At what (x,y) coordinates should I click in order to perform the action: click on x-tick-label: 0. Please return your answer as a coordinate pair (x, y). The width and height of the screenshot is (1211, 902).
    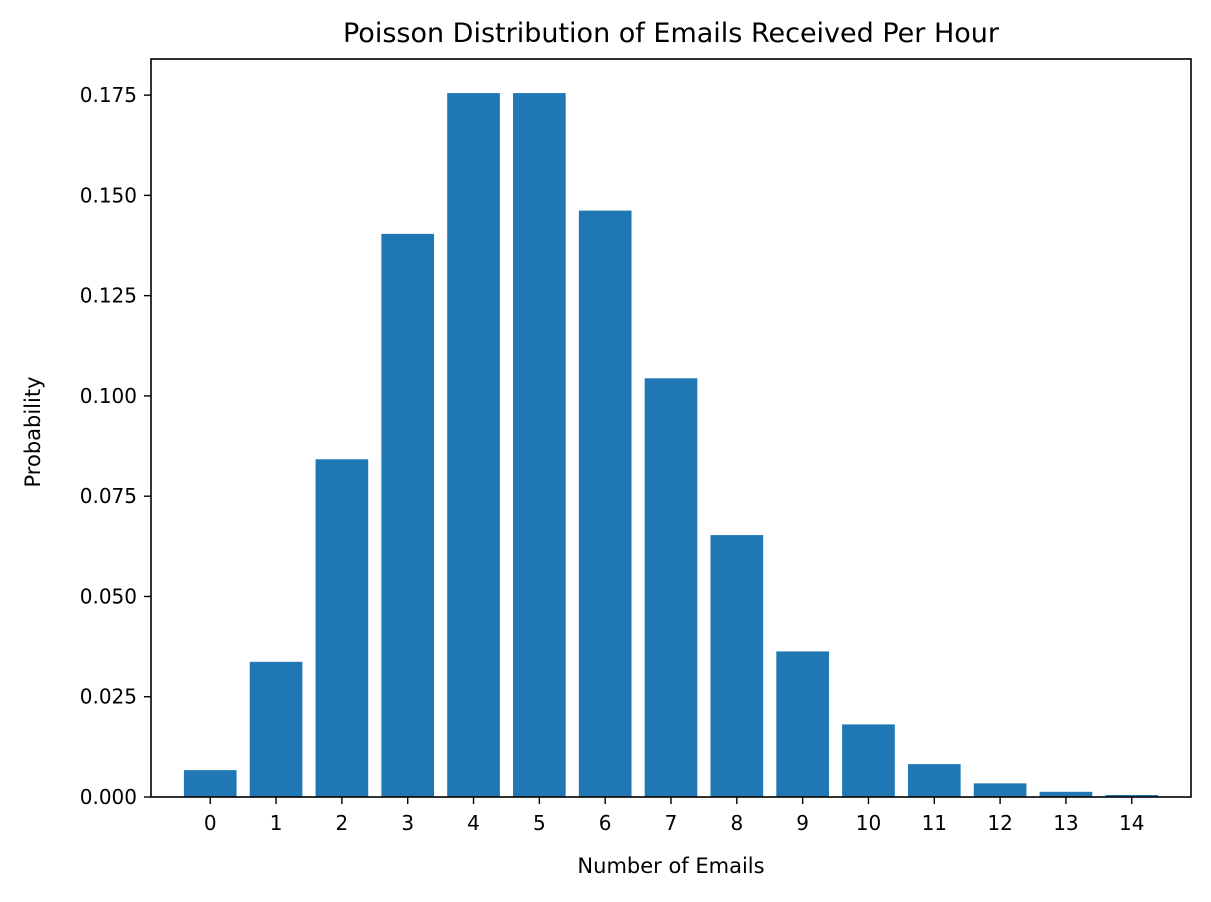
    Looking at the image, I should click on (210, 823).